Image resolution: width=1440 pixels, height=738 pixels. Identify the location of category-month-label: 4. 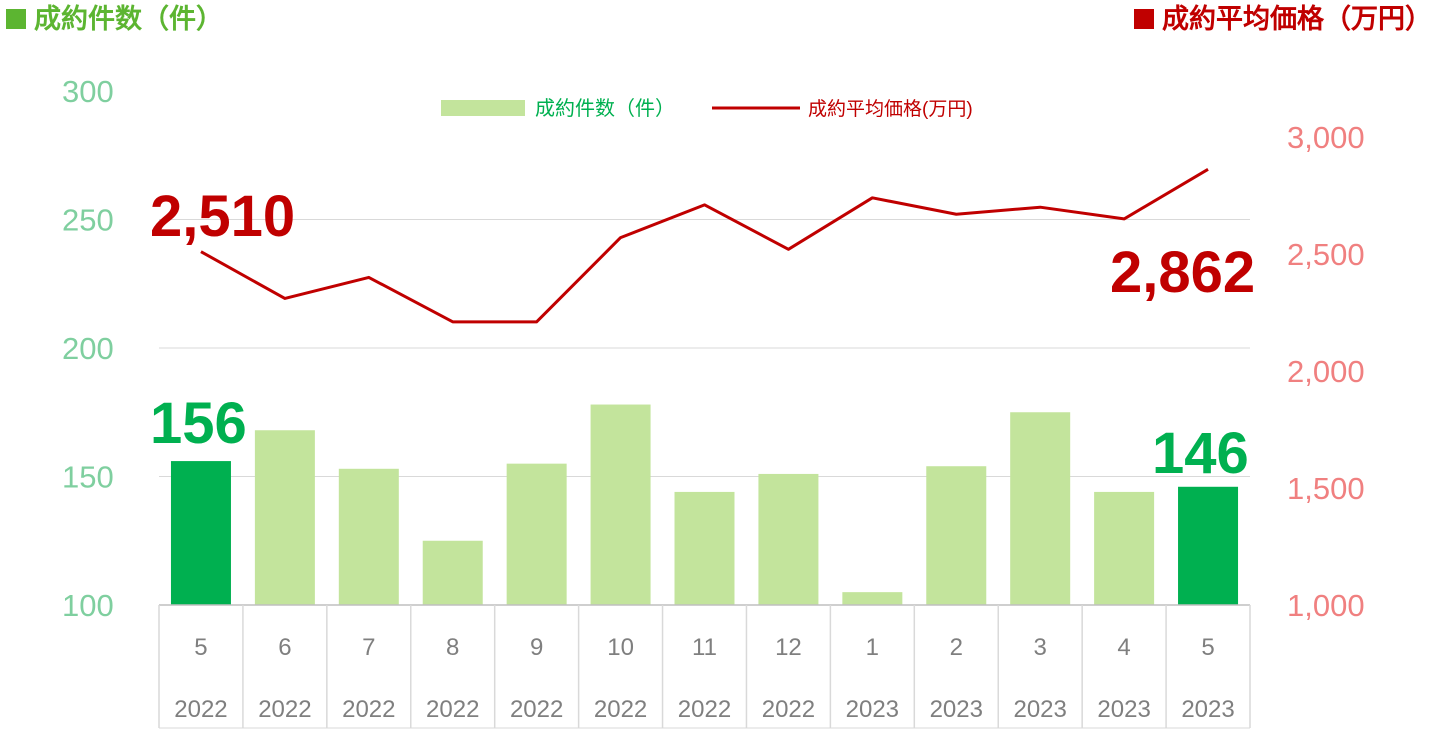
(1123, 647).